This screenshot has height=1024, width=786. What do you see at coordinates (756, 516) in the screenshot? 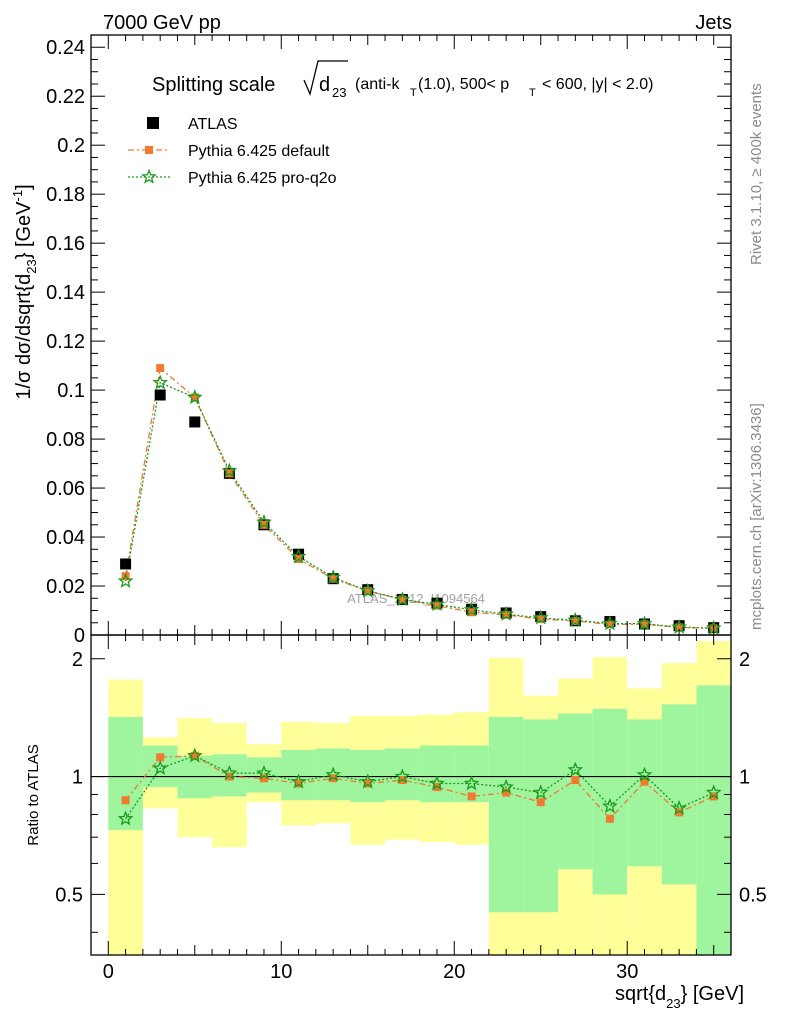
I see `mcplots-label: mcplots.cern.ch [arXiv:1306.3436]` at bounding box center [756, 516].